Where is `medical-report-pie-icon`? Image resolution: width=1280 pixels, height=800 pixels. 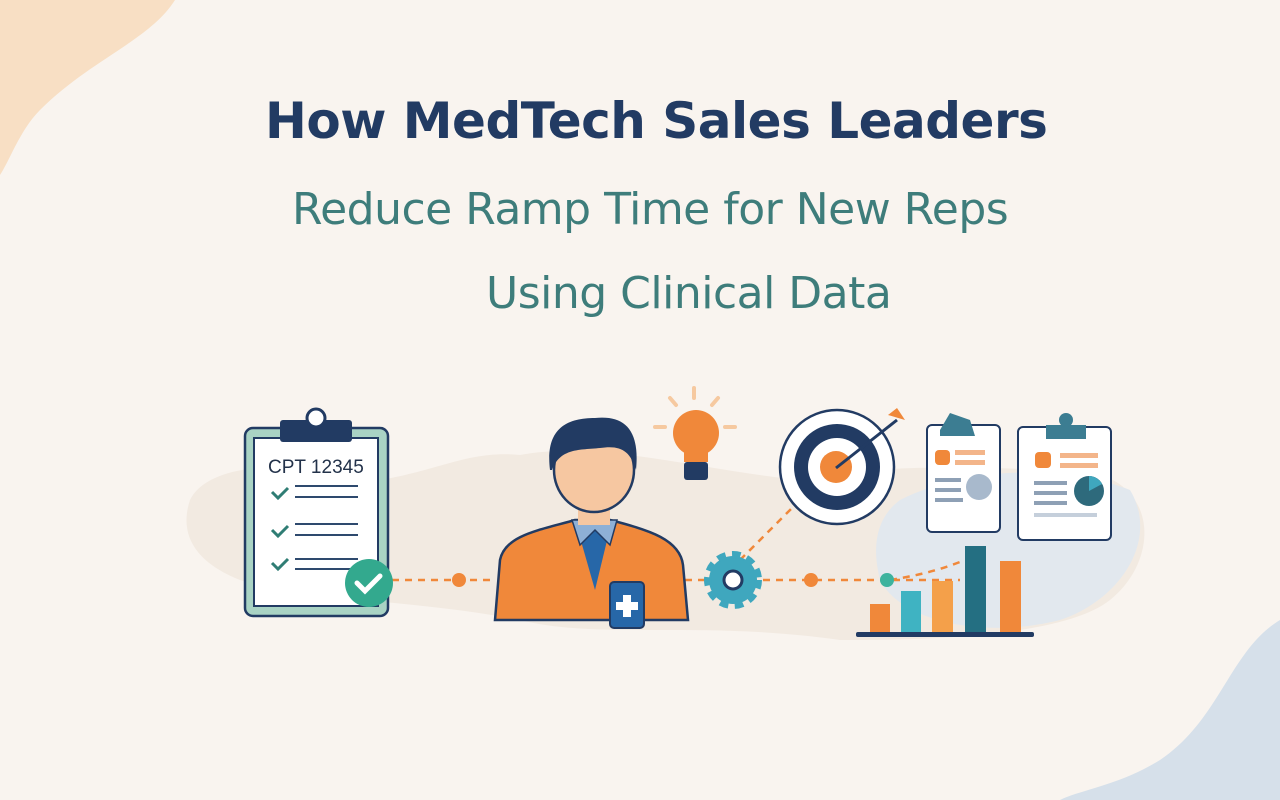
medical-report-pie-icon is located at coordinates (1064, 477).